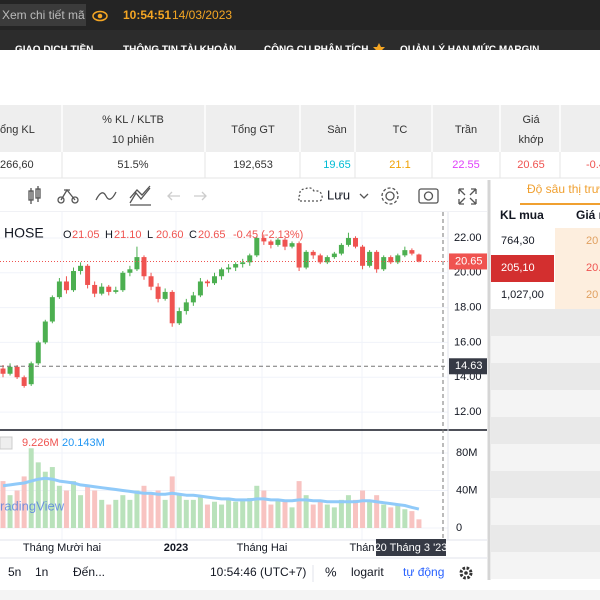 This screenshot has width=600, height=600. Describe the element at coordinates (563, 189) in the screenshot. I see `depth-tab: Độ sâu thị trườ` at that location.